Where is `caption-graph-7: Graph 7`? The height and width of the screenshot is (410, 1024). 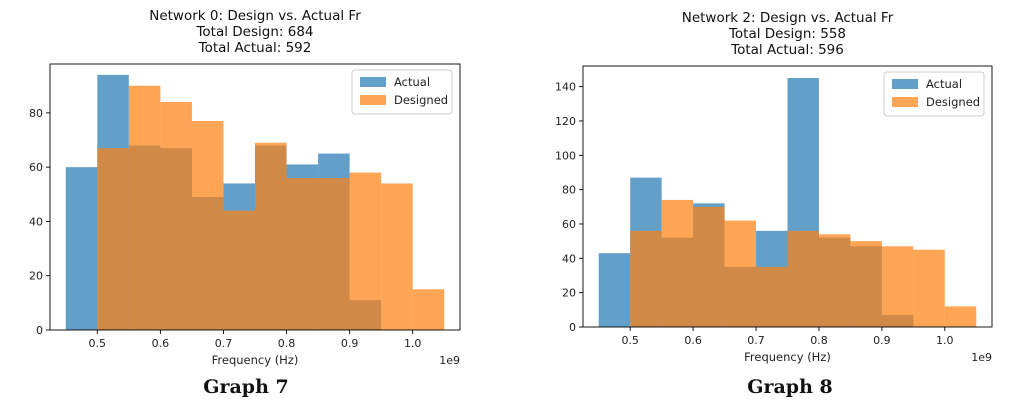 caption-graph-7: Graph 7 is located at coordinates (246, 387).